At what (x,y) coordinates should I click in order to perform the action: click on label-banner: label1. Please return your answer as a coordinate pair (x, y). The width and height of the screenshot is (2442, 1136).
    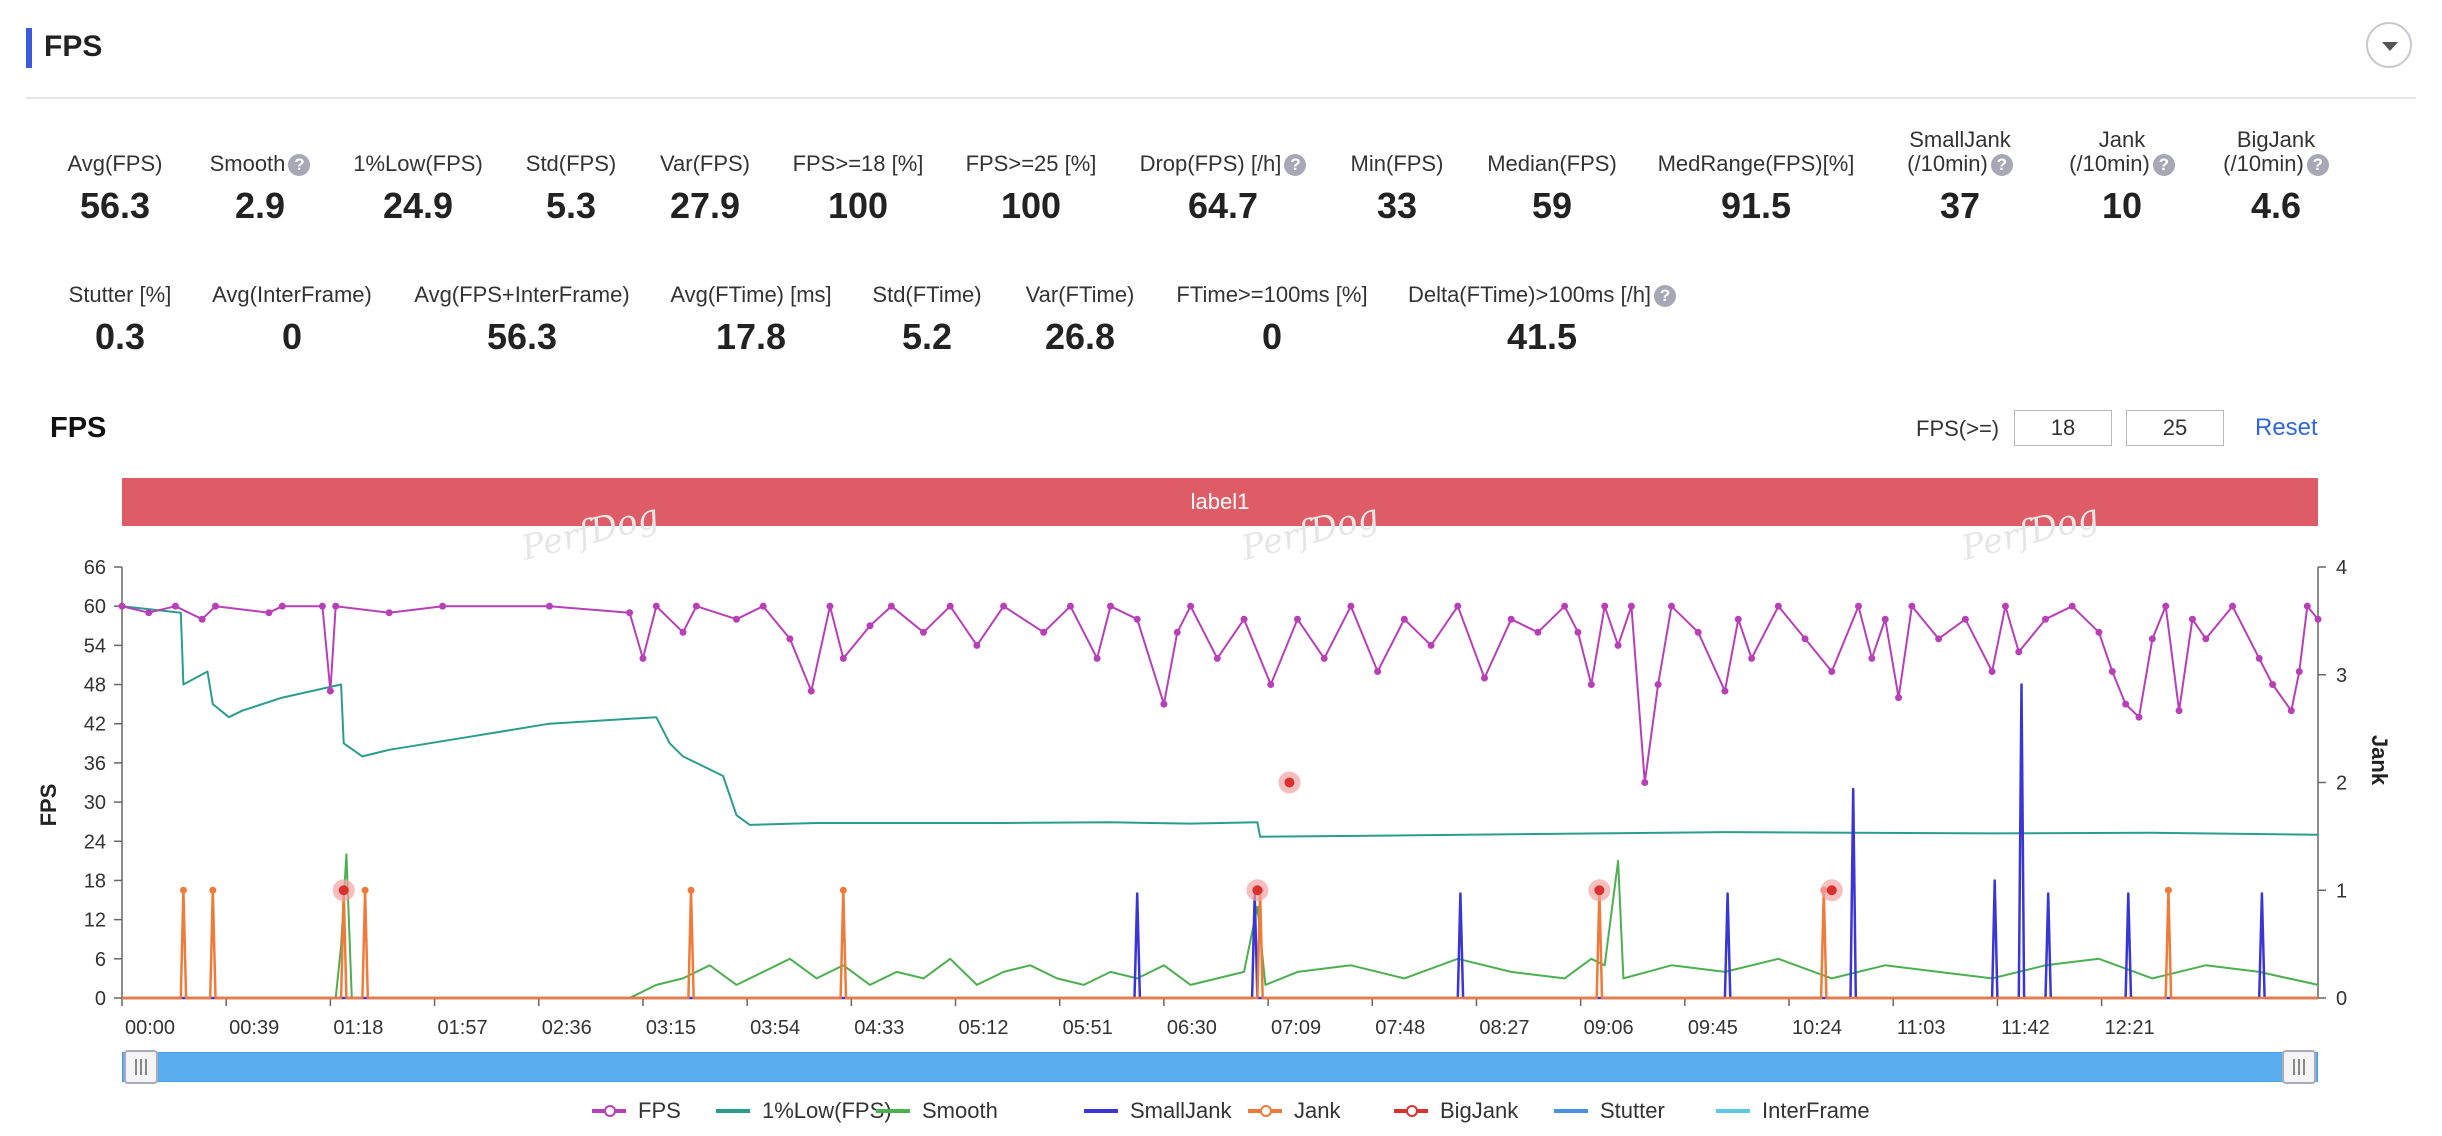
    Looking at the image, I should click on (1220, 502).